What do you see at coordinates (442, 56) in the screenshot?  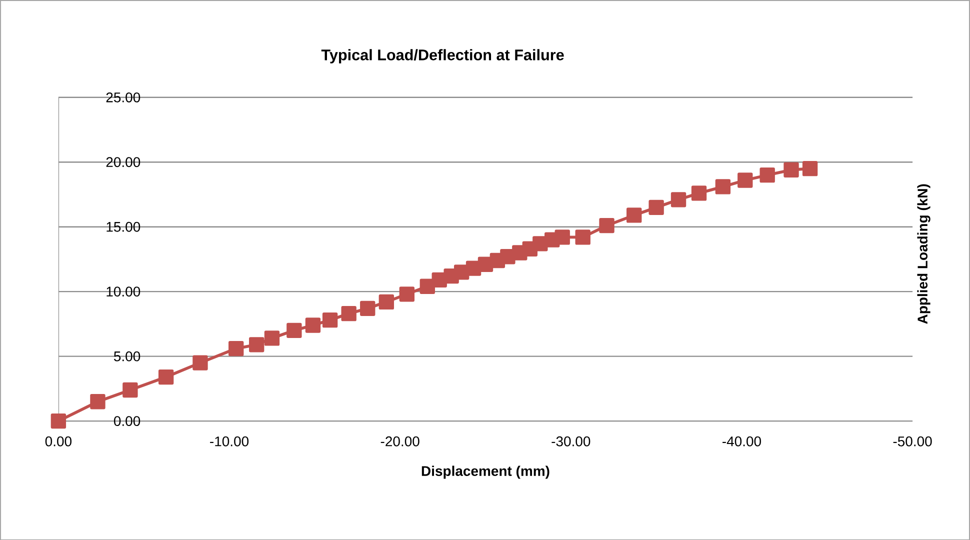 I see `chart-title: Typical Load/Deflection at Failure` at bounding box center [442, 56].